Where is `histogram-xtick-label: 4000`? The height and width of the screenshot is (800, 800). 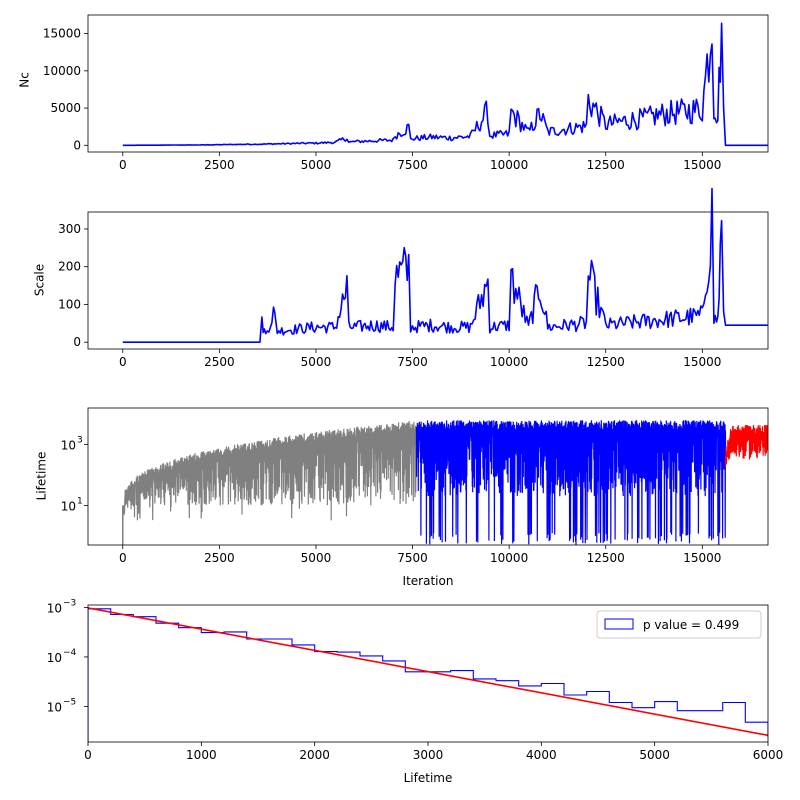 histogram-xtick-label: 4000 is located at coordinates (541, 755).